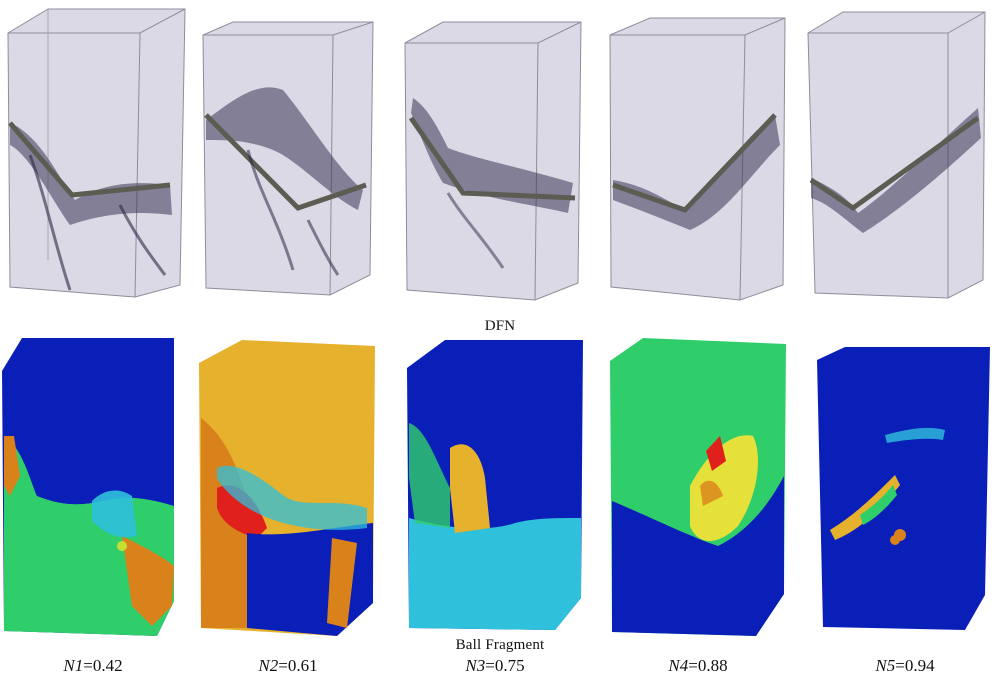  What do you see at coordinates (298, 665) in the screenshot?
I see `caption-n2-value: =0.61` at bounding box center [298, 665].